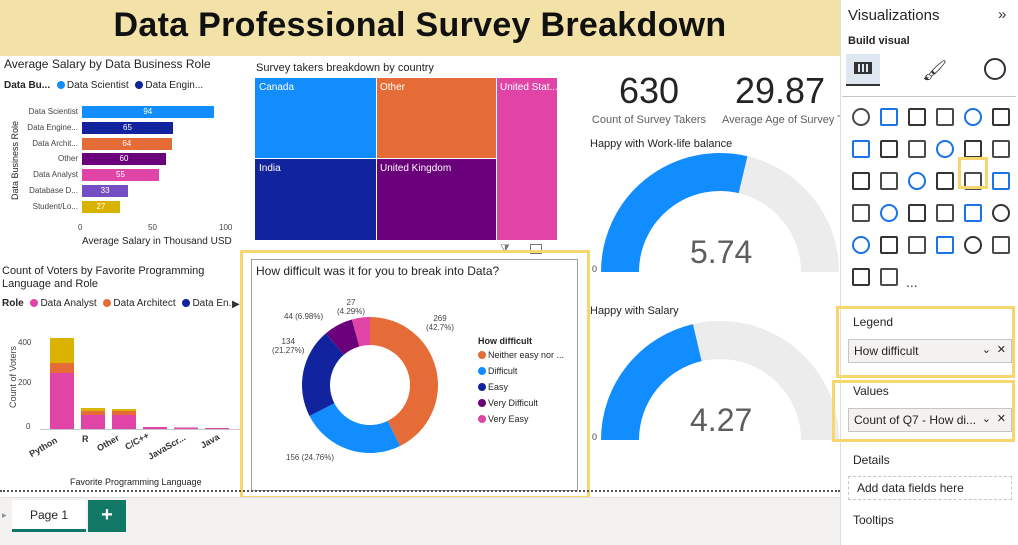  I want to click on bar-python-student, so click(62, 344).